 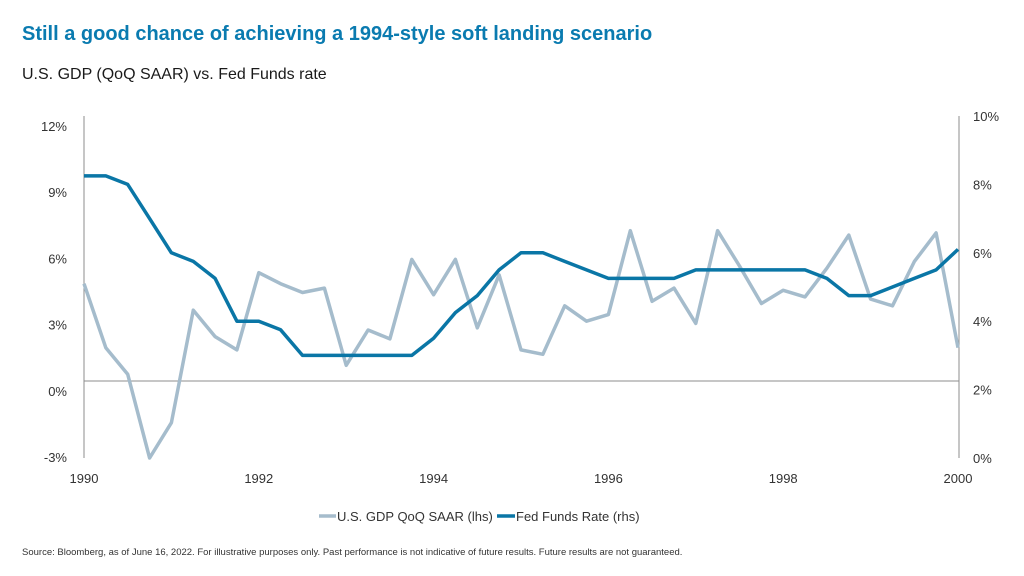 What do you see at coordinates (258, 478) in the screenshot?
I see `x-tick-label: 1992` at bounding box center [258, 478].